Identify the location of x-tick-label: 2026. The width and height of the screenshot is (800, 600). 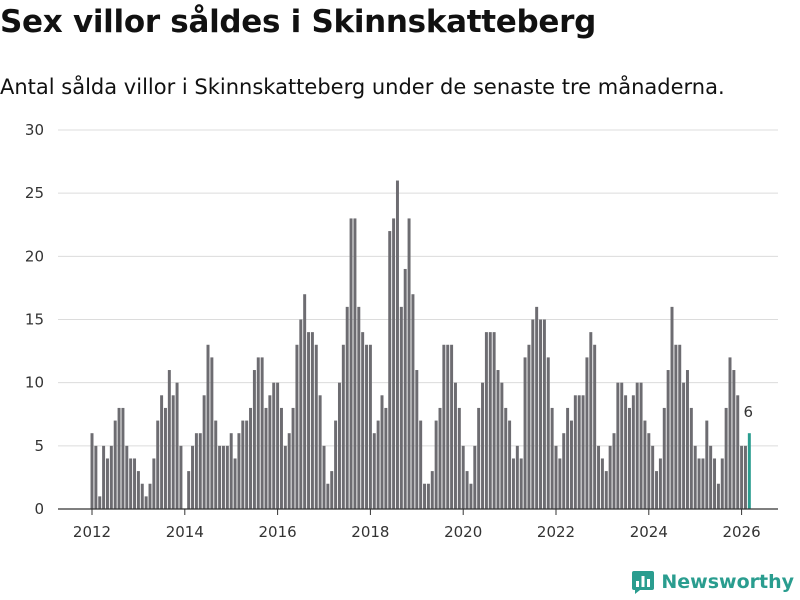
(742, 532).